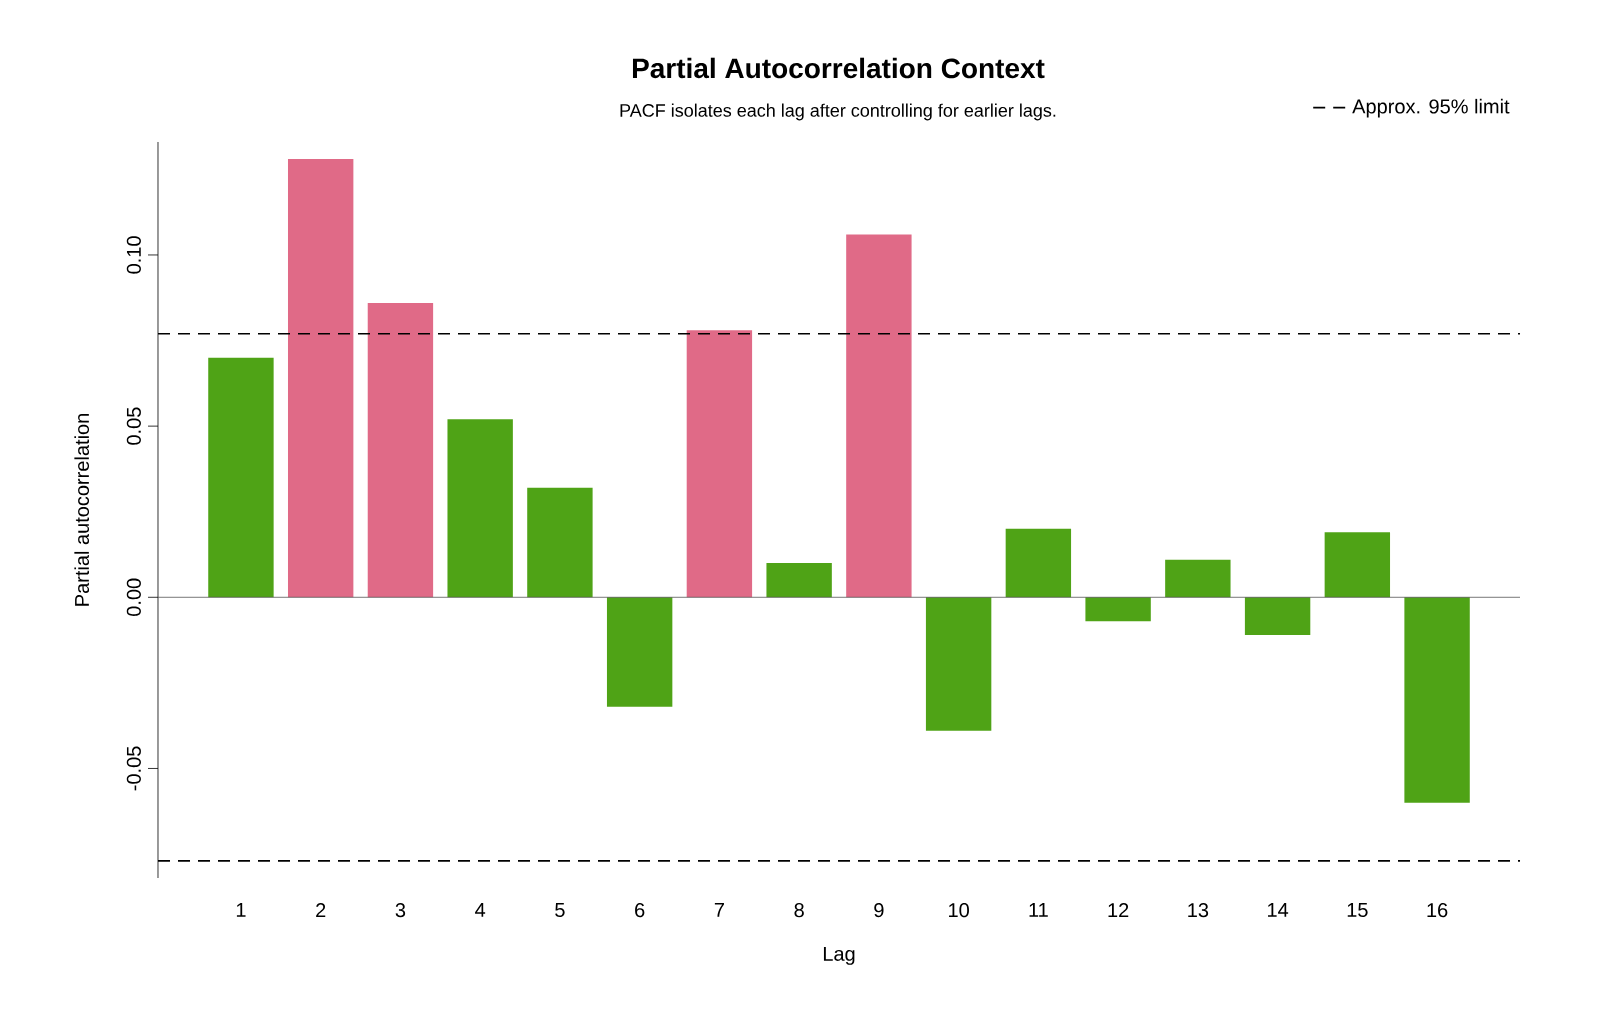 The image size is (1600, 1018). What do you see at coordinates (839, 955) in the screenshot?
I see `x-axis-title: Lag` at bounding box center [839, 955].